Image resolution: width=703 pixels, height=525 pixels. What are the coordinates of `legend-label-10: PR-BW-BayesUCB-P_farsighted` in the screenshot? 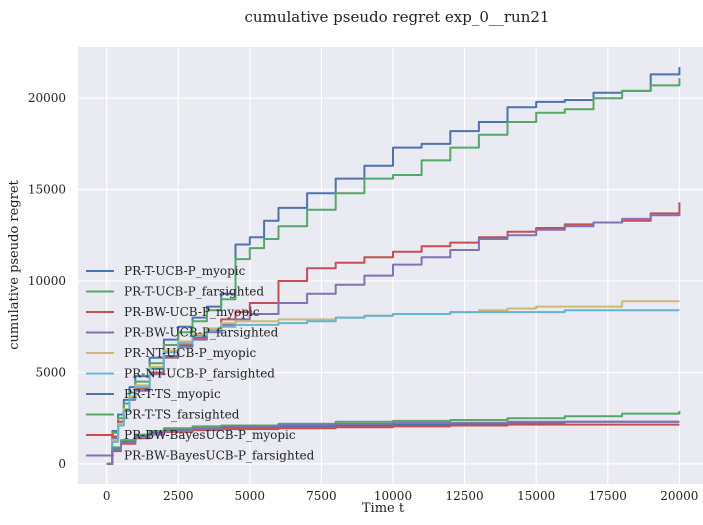 It's located at (219, 456).